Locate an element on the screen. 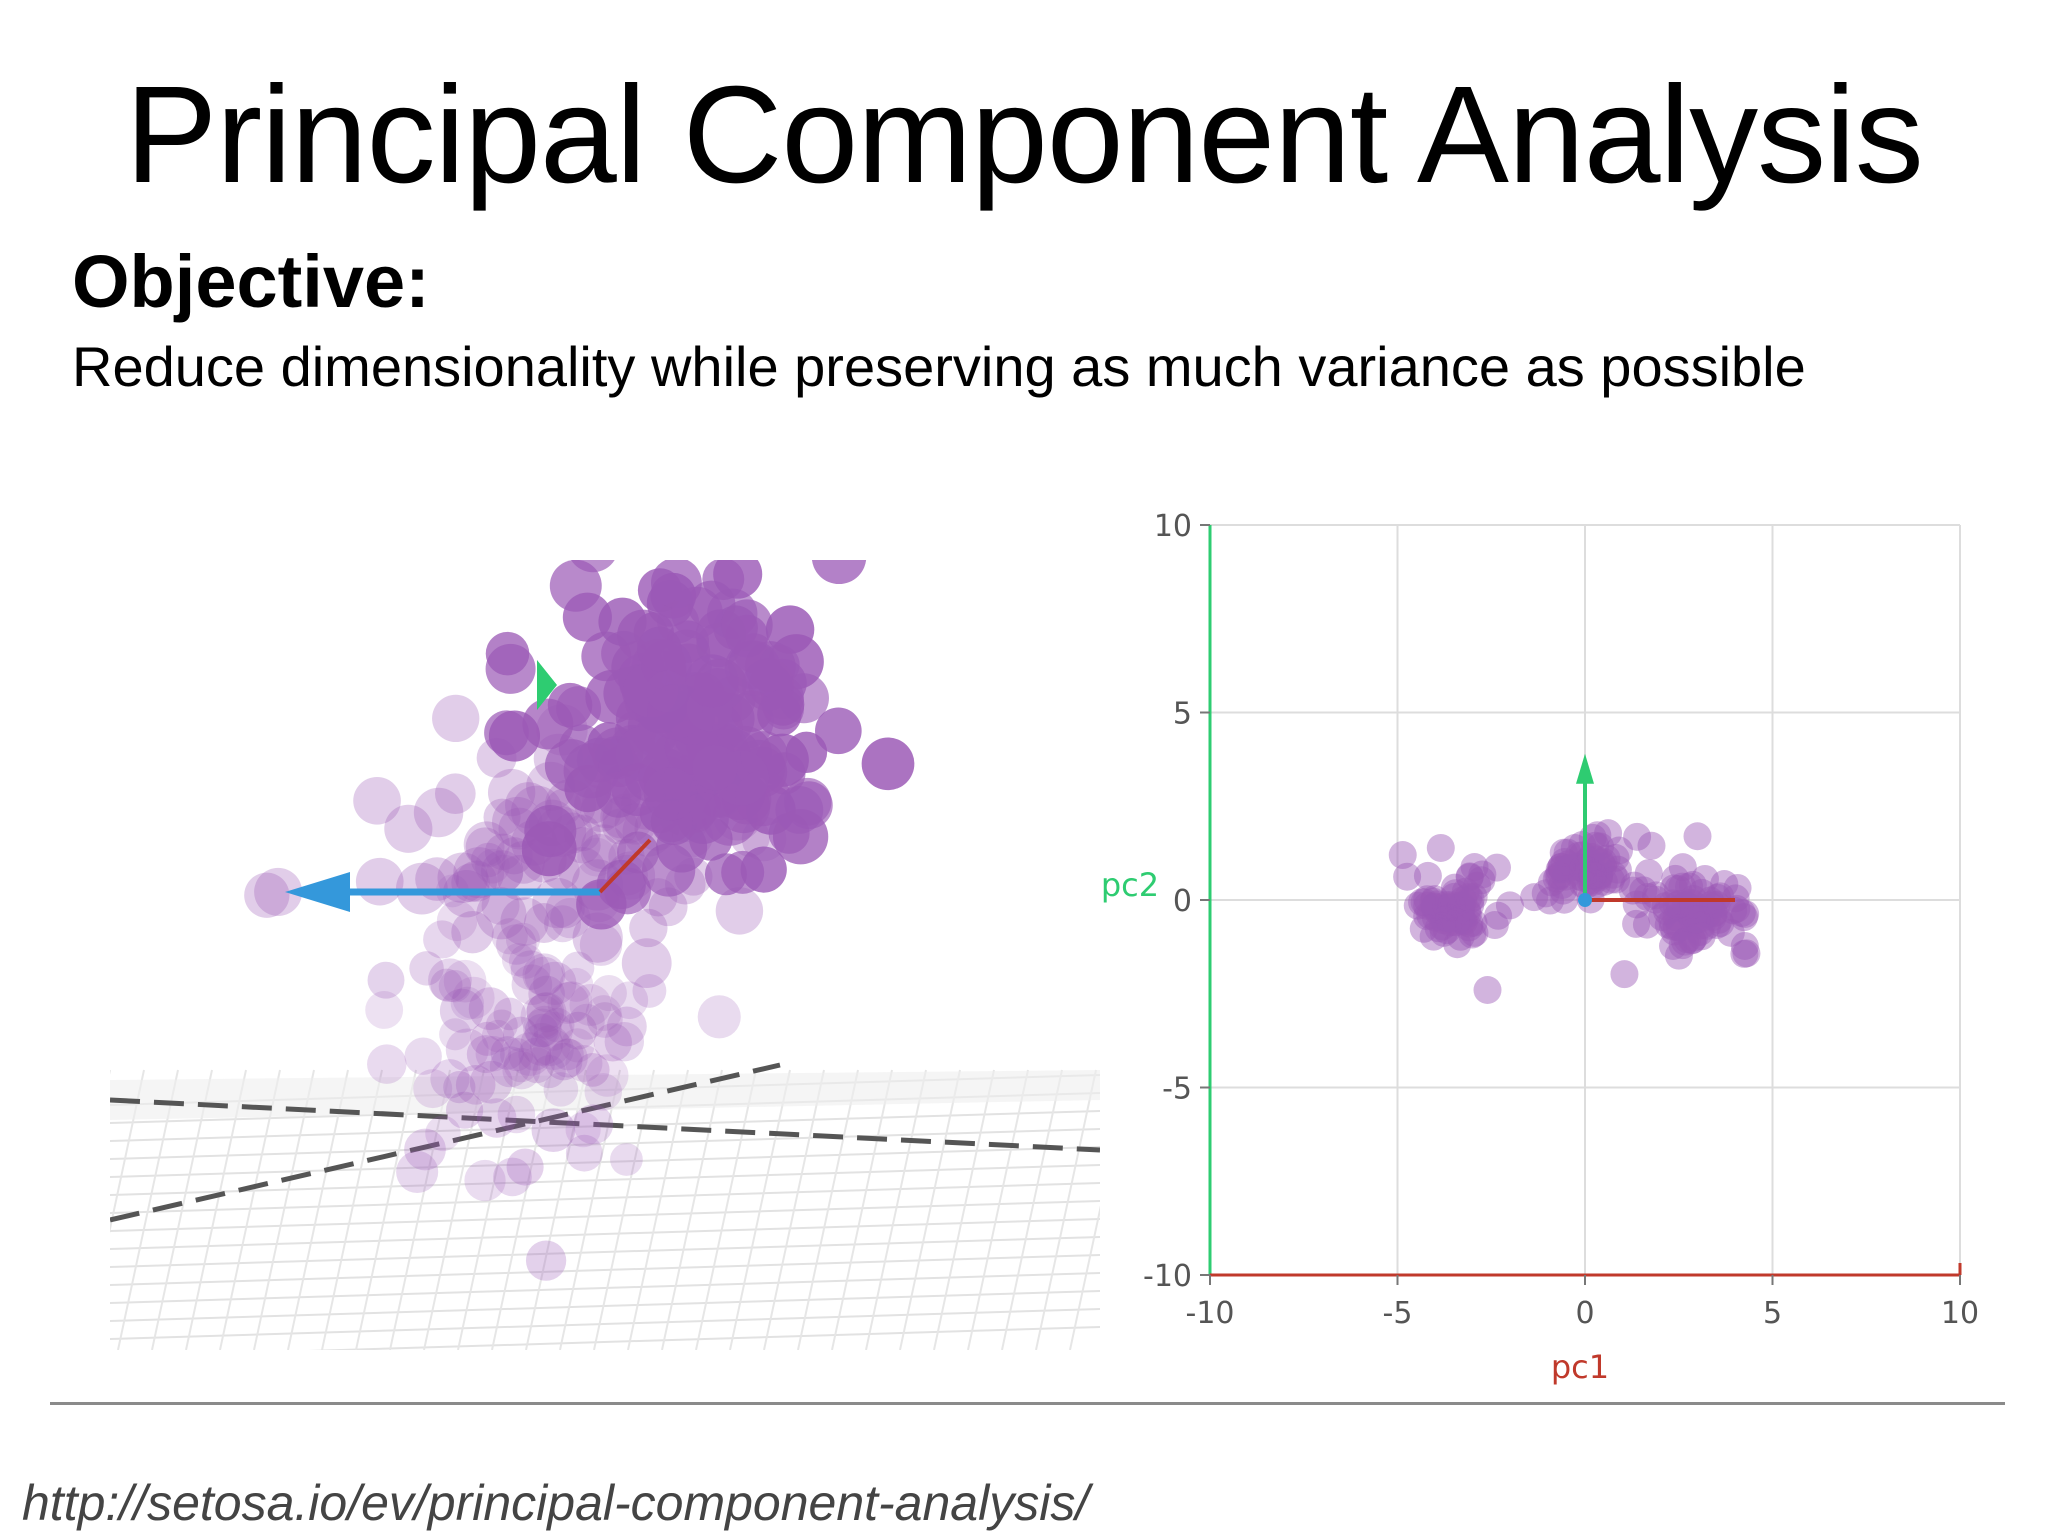 The width and height of the screenshot is (2048, 1536). floor-grid is located at coordinates (605, 1209).